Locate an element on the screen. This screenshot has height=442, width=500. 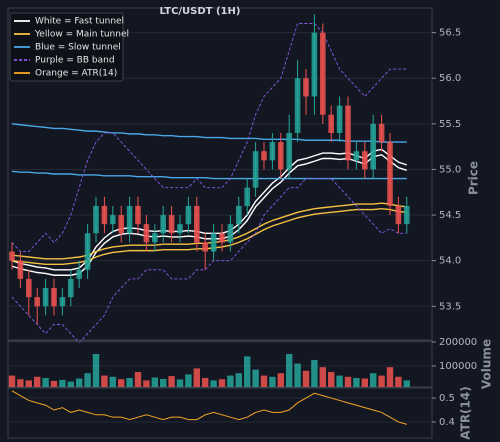
y-tick-label: 53.5 is located at coordinates (450, 306).